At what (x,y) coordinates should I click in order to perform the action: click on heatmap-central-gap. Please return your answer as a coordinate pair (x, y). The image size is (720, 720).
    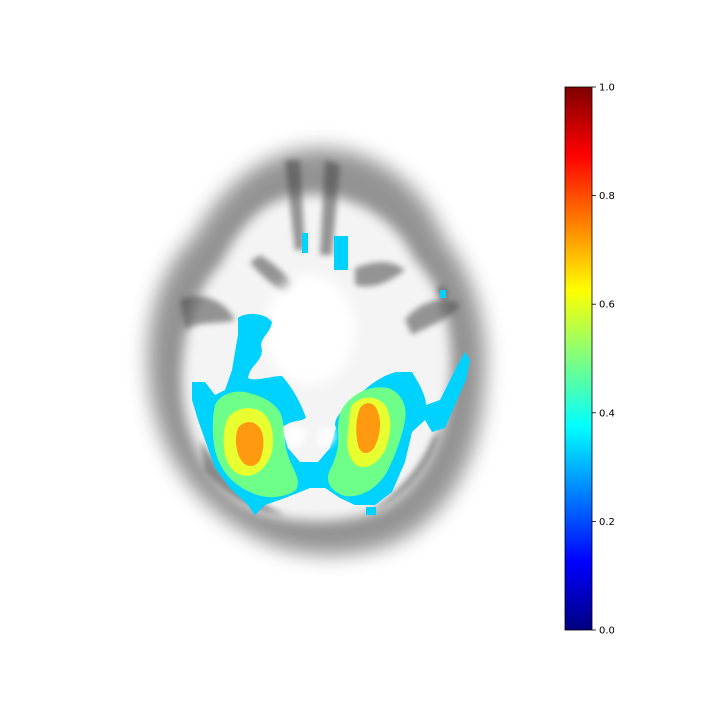
    Looking at the image, I should click on (310, 437).